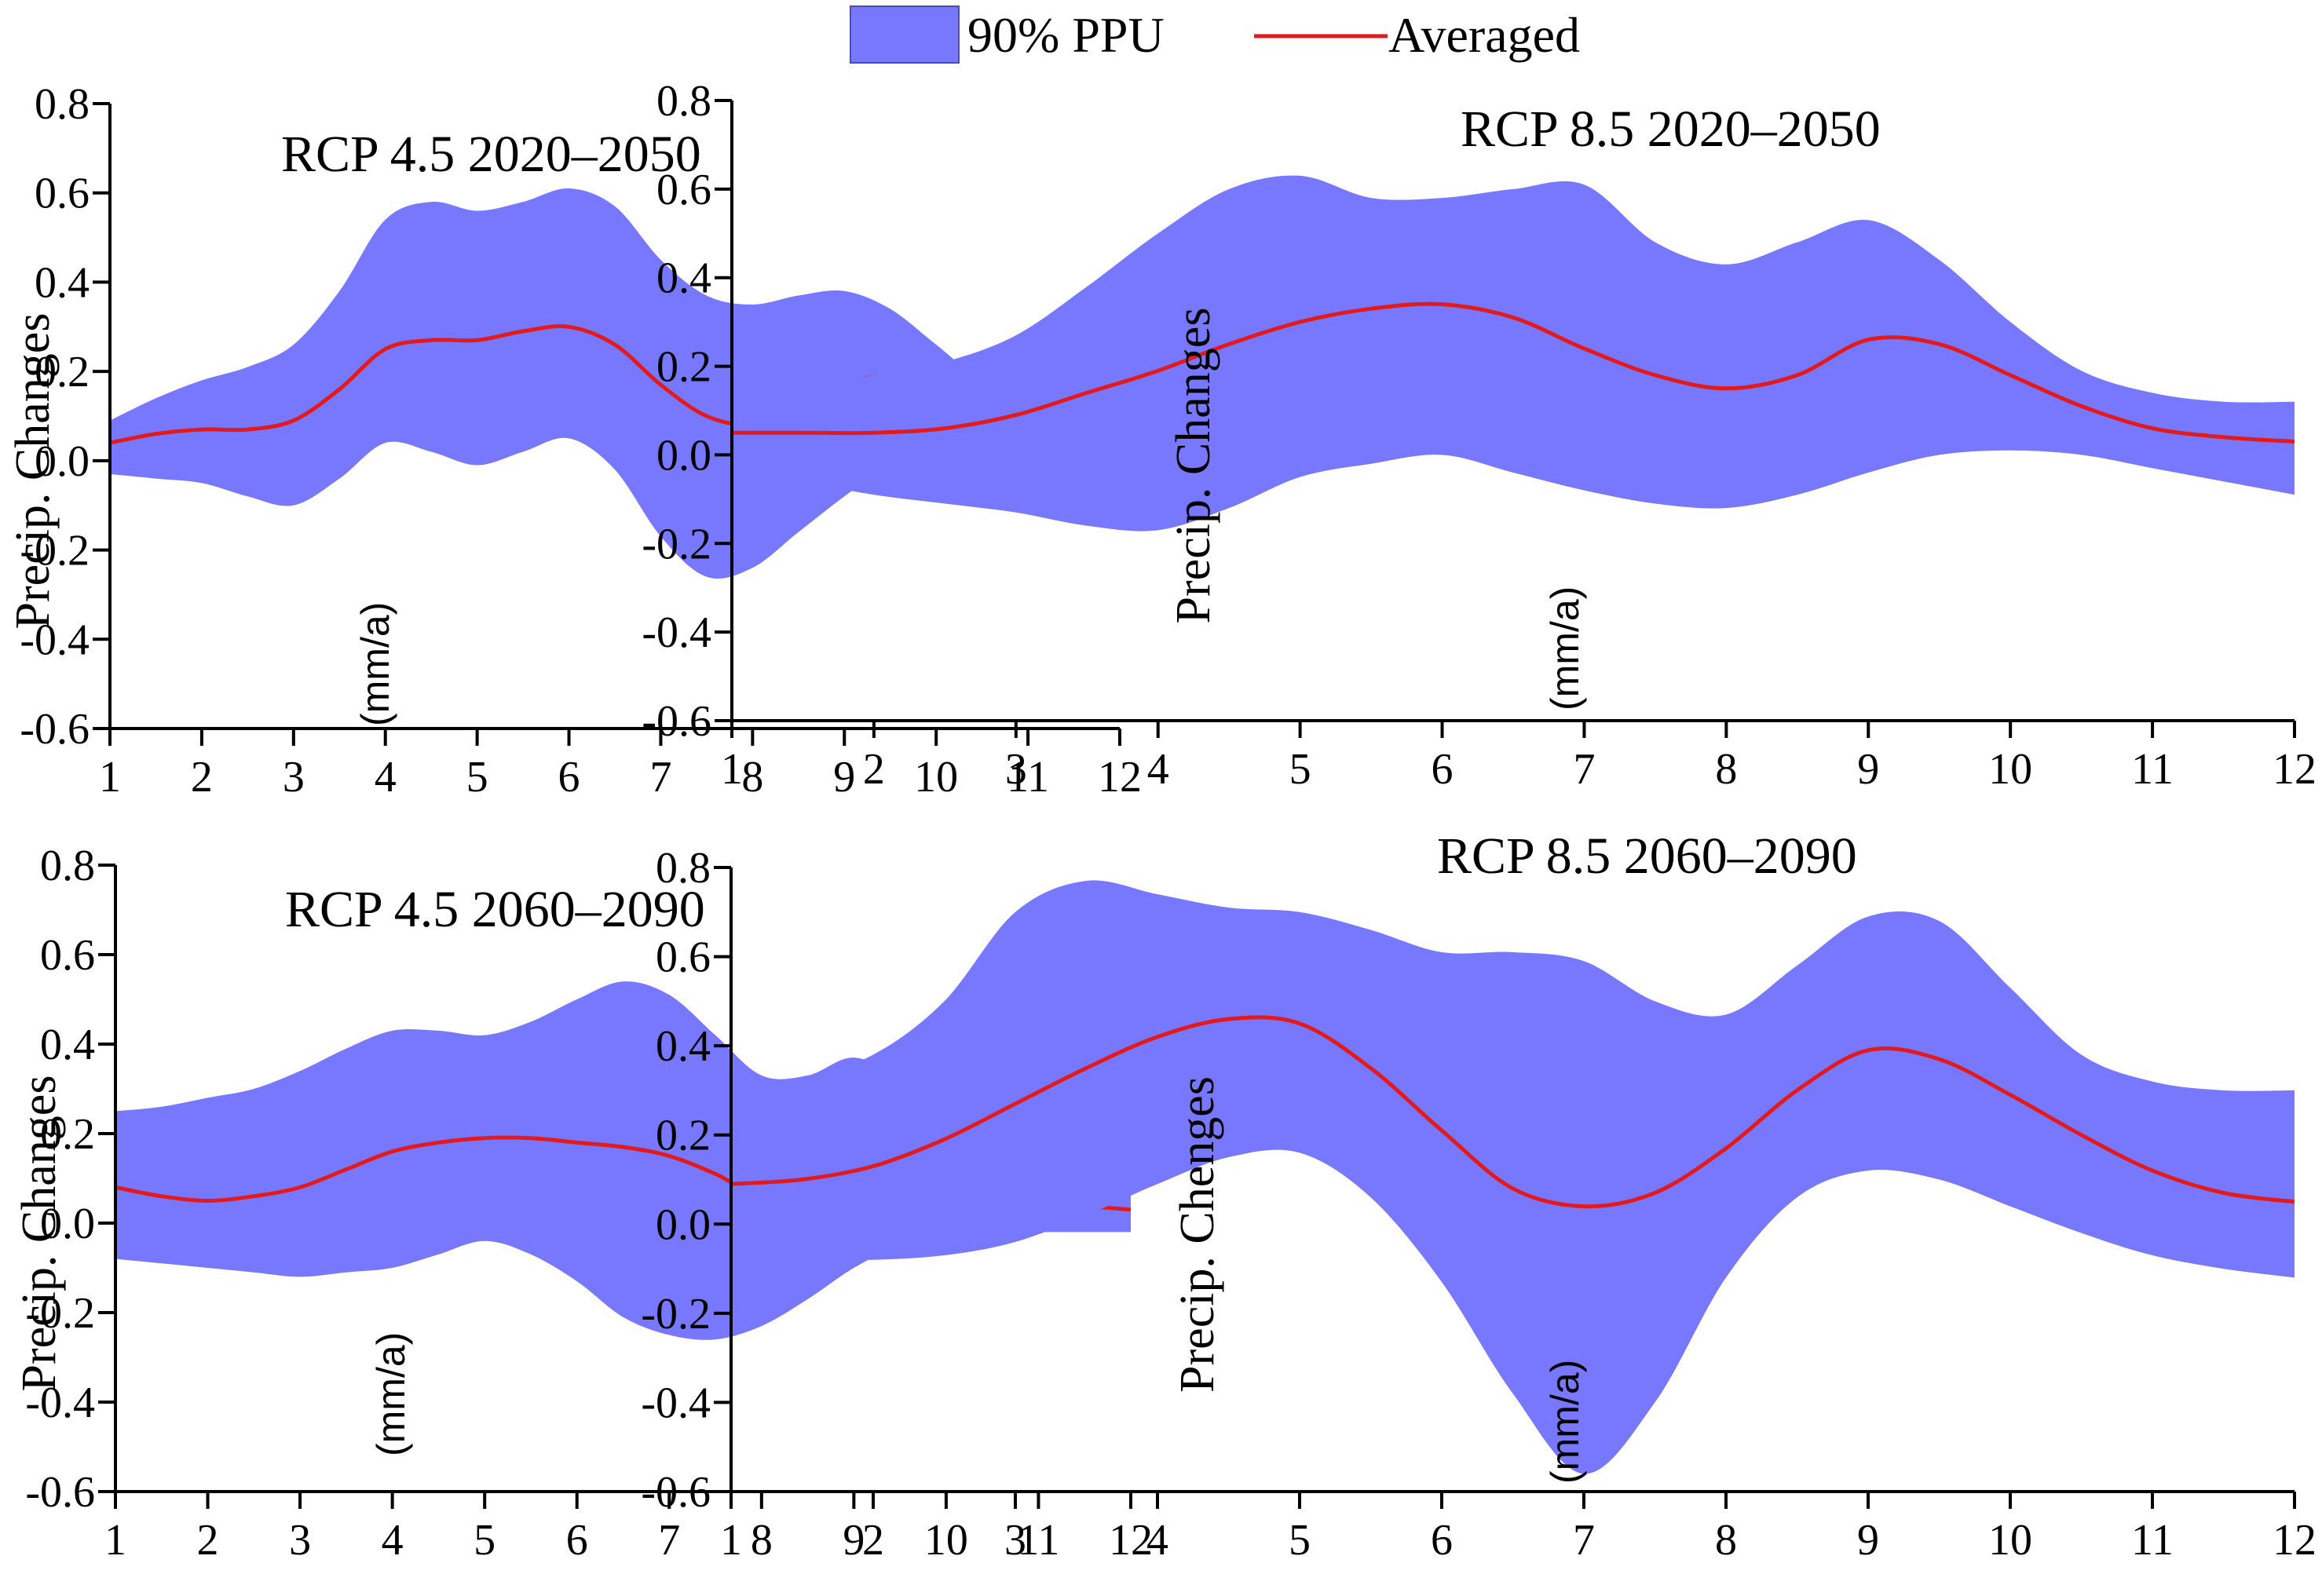  I want to click on legend-line-label: Averaged, so click(1484, 35).